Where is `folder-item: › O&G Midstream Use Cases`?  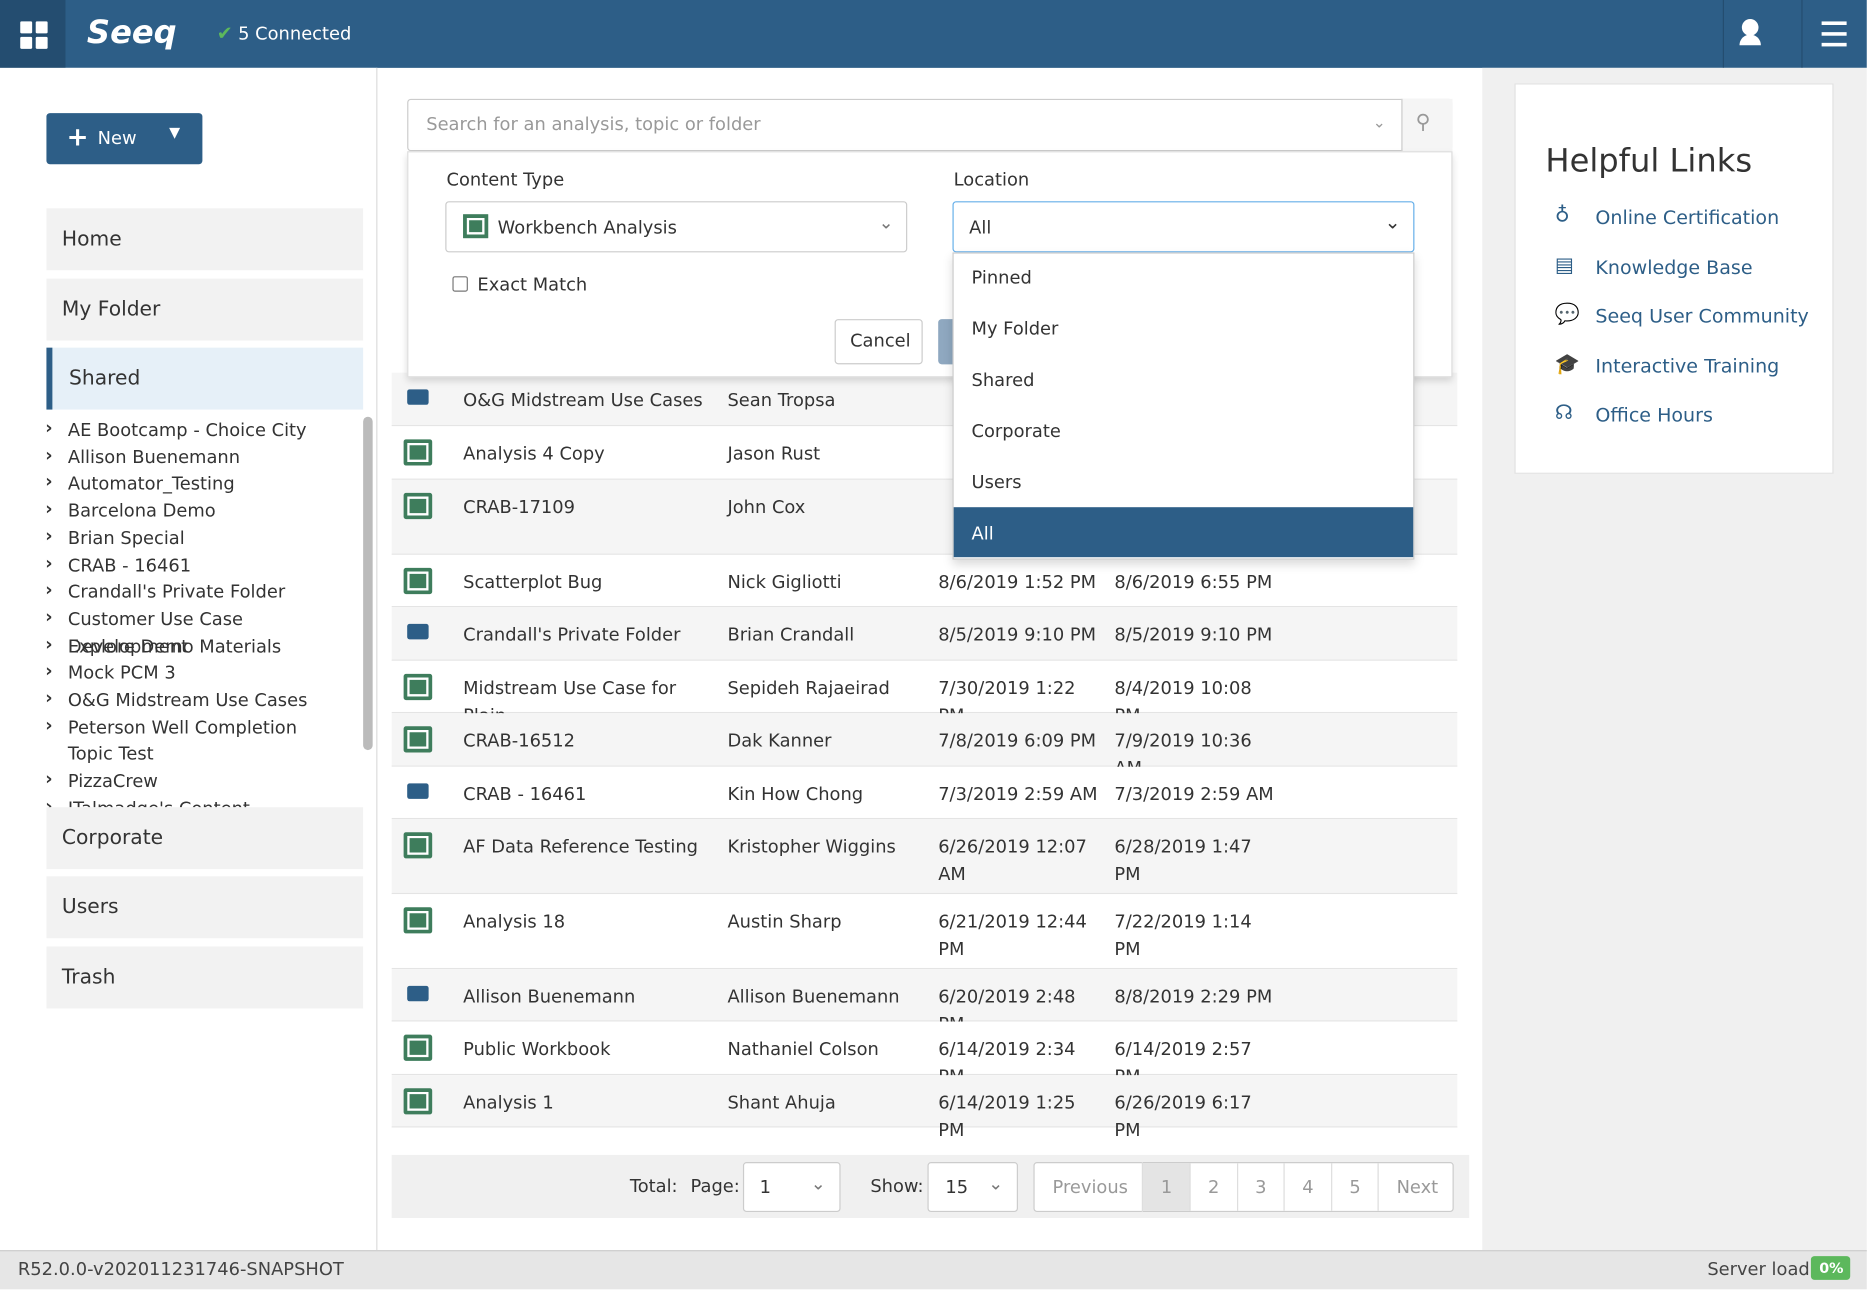 folder-item: › O&G Midstream Use Cases is located at coordinates (191, 700).